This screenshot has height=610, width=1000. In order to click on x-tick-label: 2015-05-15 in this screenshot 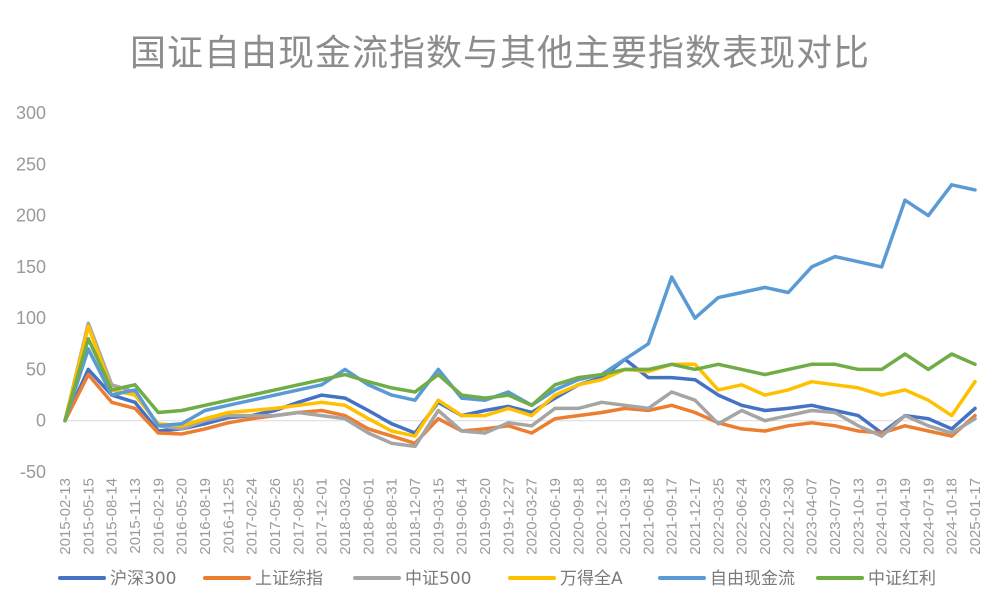, I will do `click(88, 516)`.